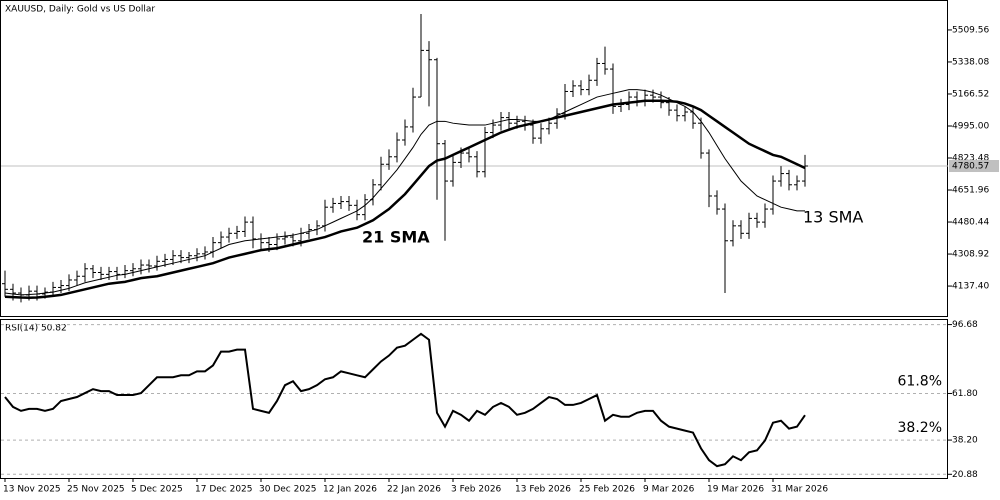 The height and width of the screenshot is (500, 1000). I want to click on y-tick-label: 4480.44, so click(970, 223).